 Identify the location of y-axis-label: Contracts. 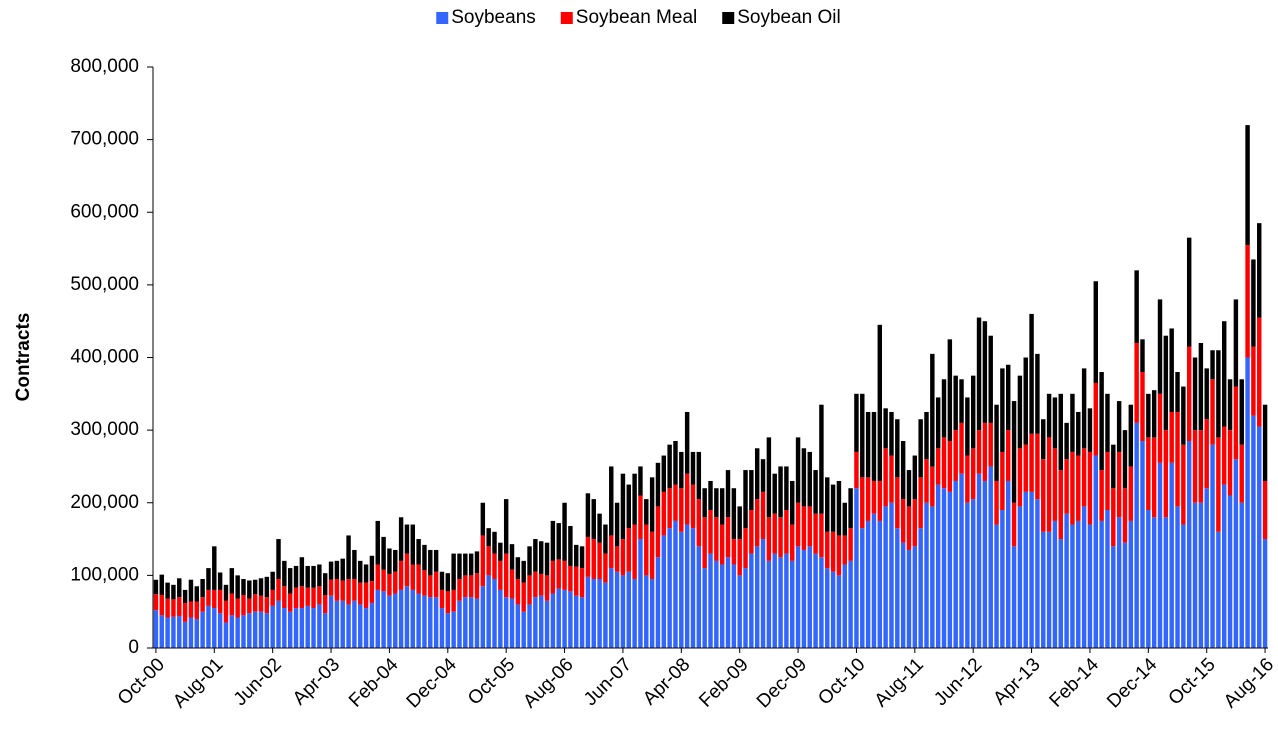
(23, 357).